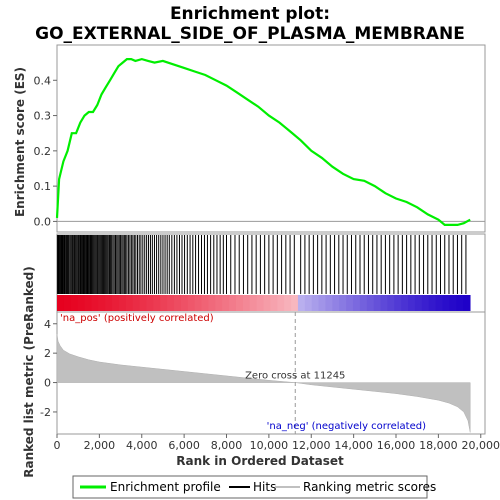 The image size is (500, 500). I want to click on negative-correlation-label: 'na_neg' (negatively correlated), so click(346, 426).